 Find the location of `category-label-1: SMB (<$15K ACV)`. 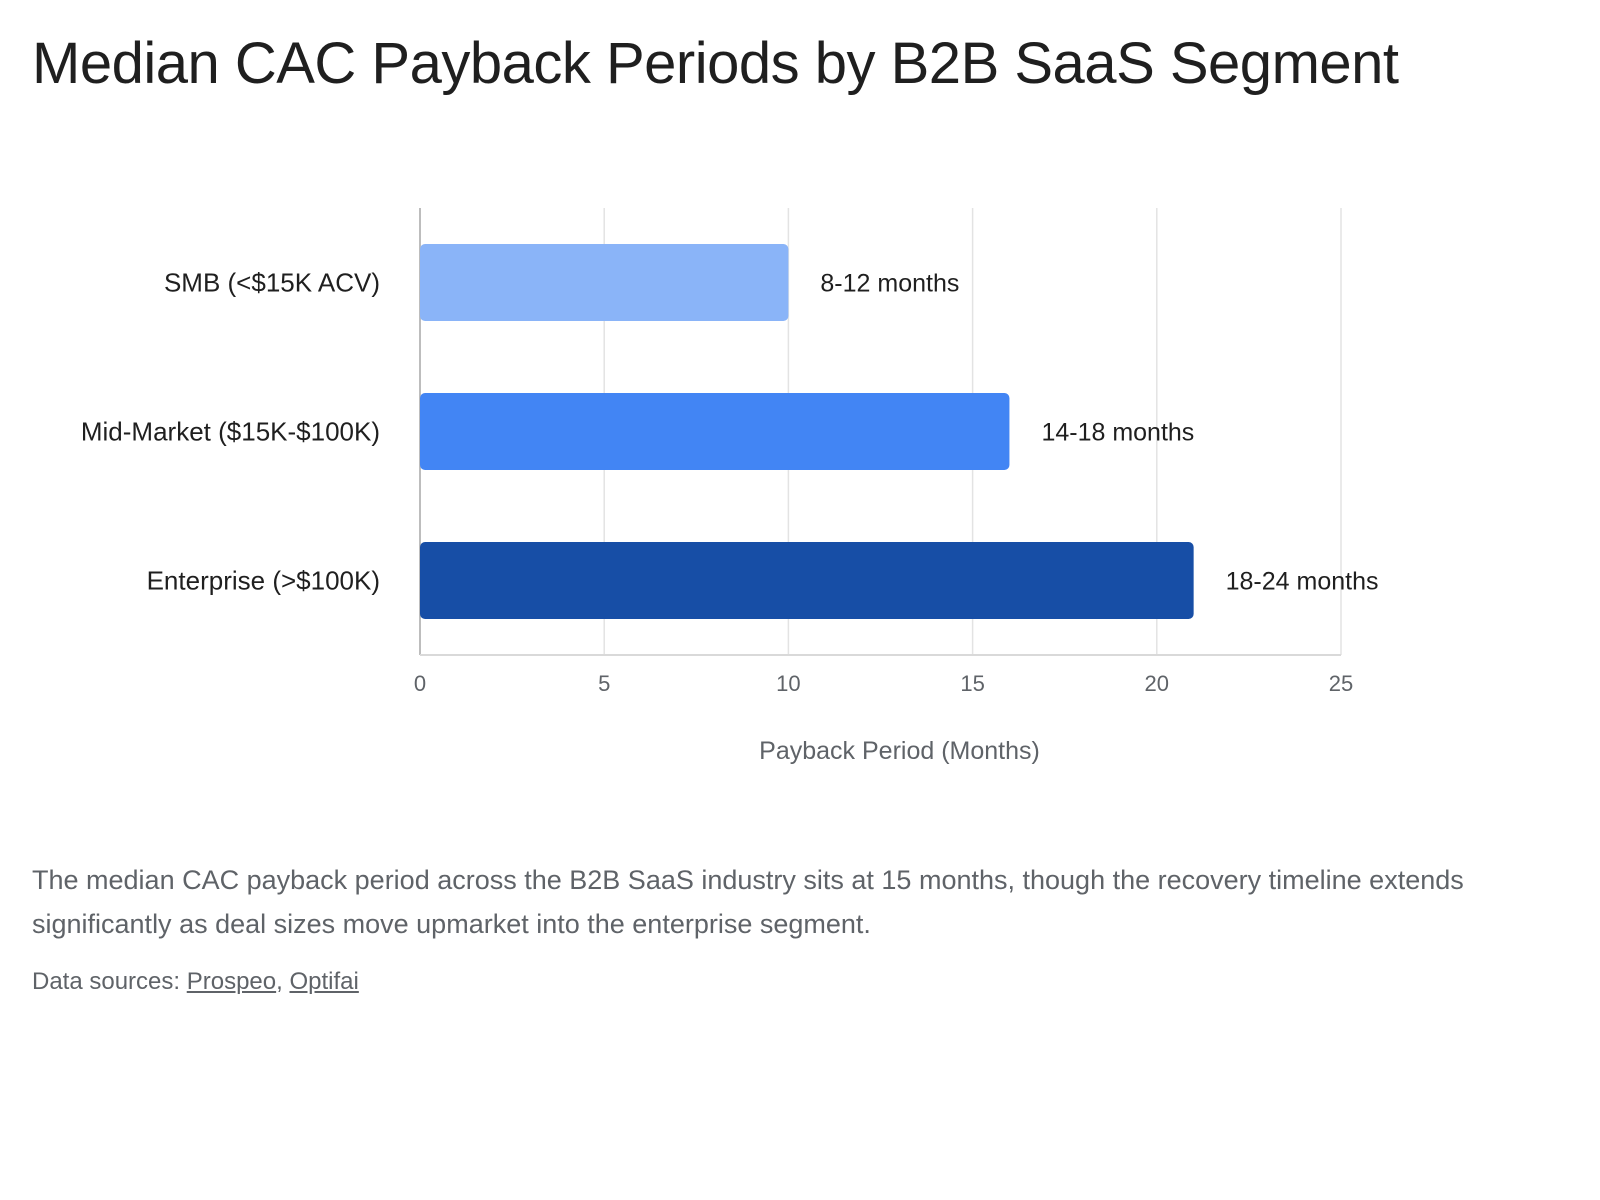

category-label-1: SMB (<$15K ACV) is located at coordinates (272, 283).